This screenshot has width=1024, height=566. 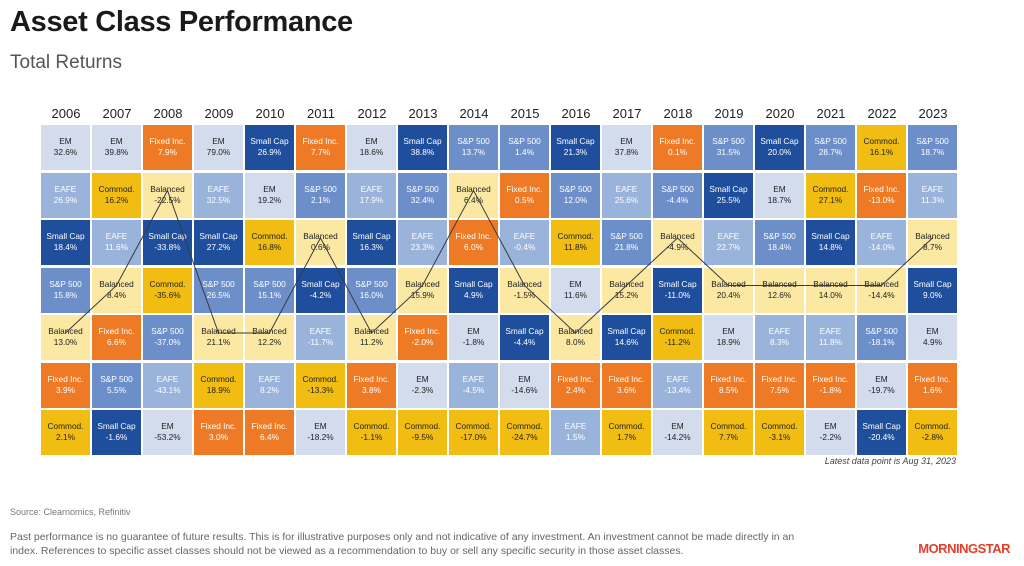 I want to click on cell-2009-balanced: Balanced 21.1%, so click(x=218, y=337).